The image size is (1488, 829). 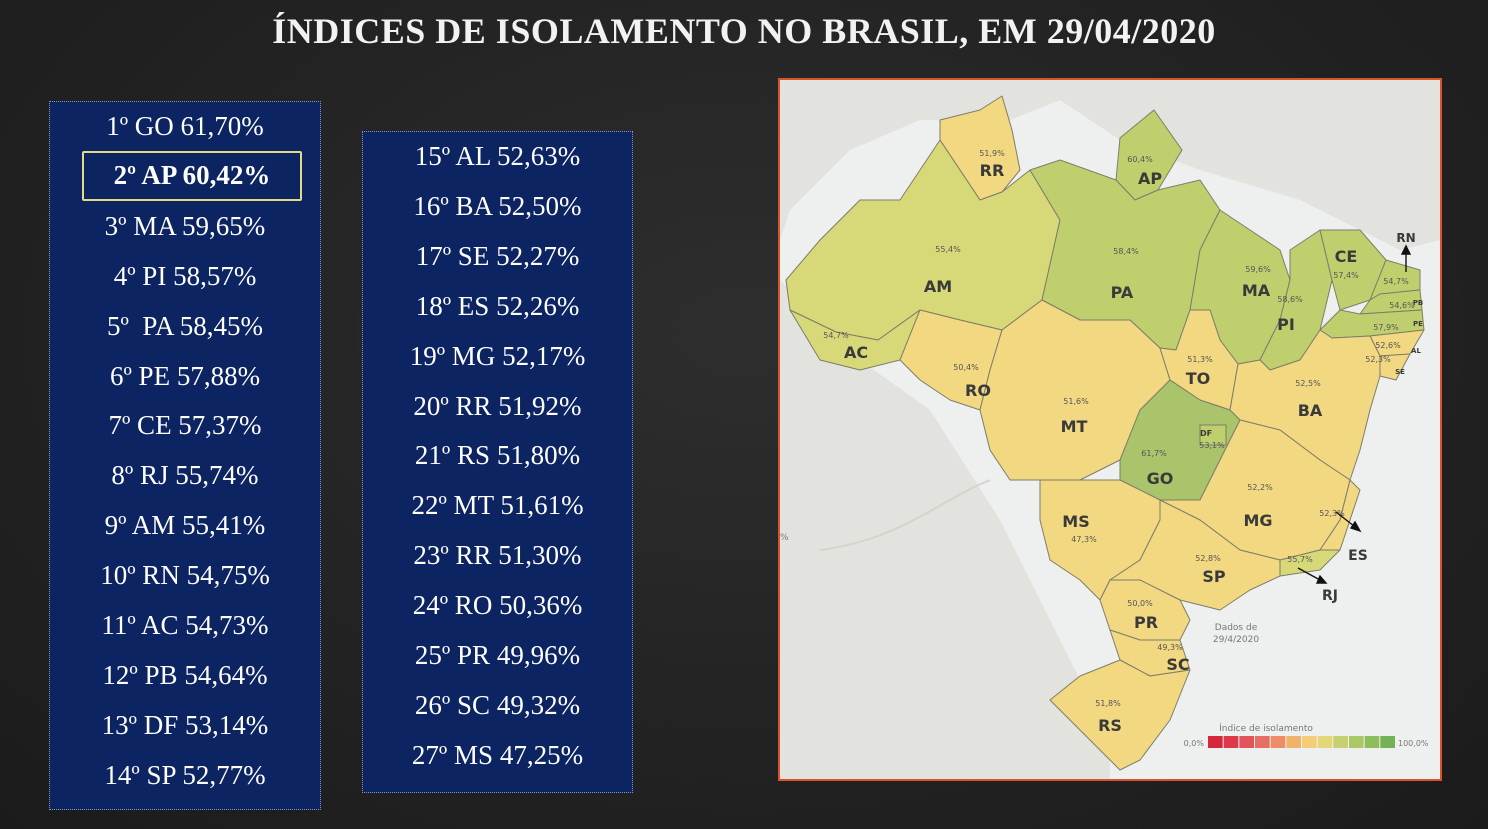 I want to click on edge-mark: %, so click(x=784, y=538).